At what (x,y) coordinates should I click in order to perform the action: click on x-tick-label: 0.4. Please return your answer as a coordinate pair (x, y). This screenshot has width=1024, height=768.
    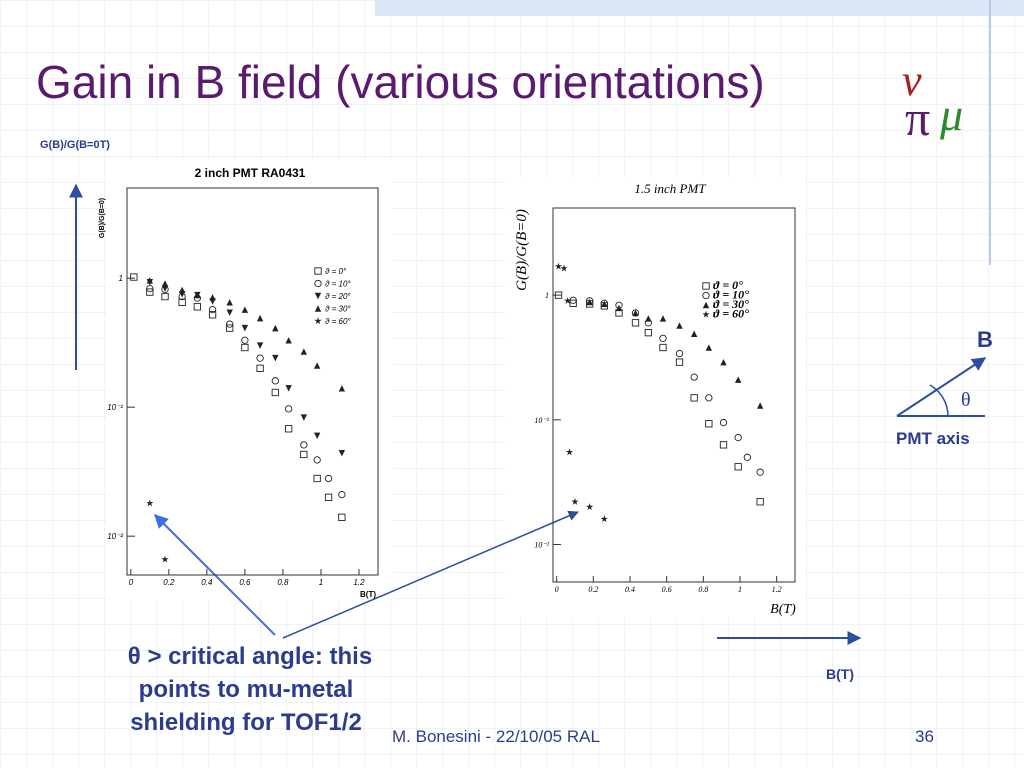
    Looking at the image, I should click on (630, 589).